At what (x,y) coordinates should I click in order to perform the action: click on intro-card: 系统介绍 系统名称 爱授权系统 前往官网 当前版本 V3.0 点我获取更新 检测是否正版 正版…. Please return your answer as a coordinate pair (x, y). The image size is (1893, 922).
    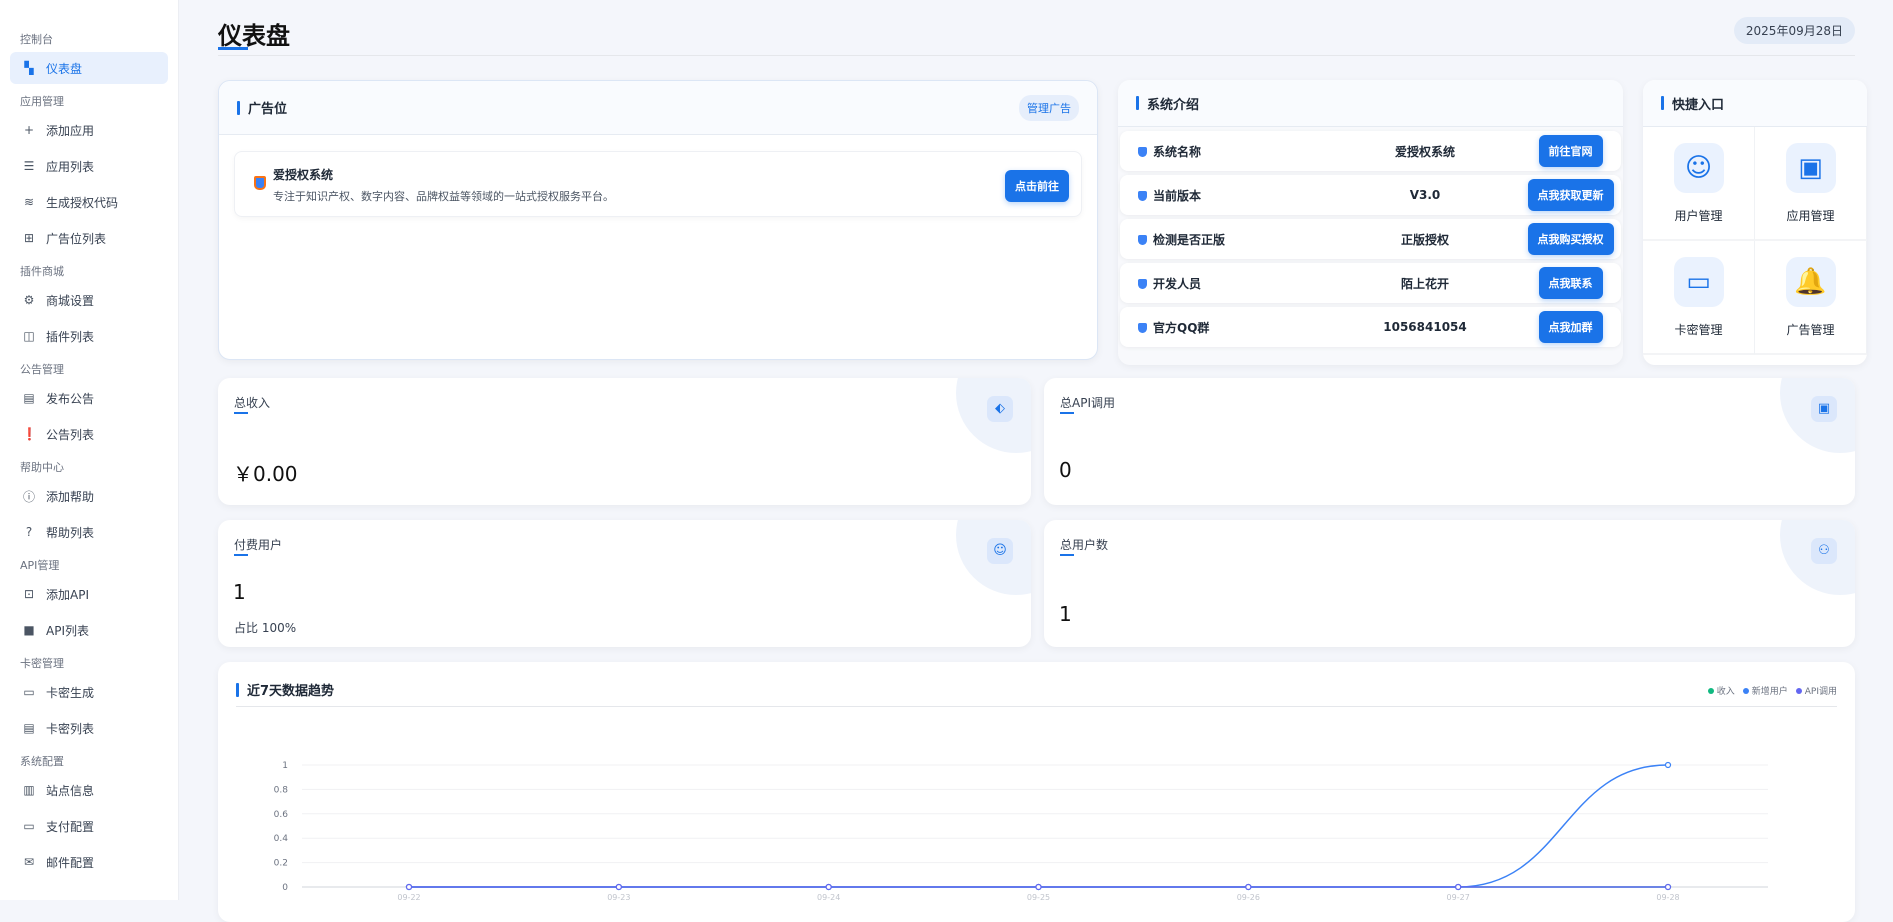
    Looking at the image, I should click on (1370, 222).